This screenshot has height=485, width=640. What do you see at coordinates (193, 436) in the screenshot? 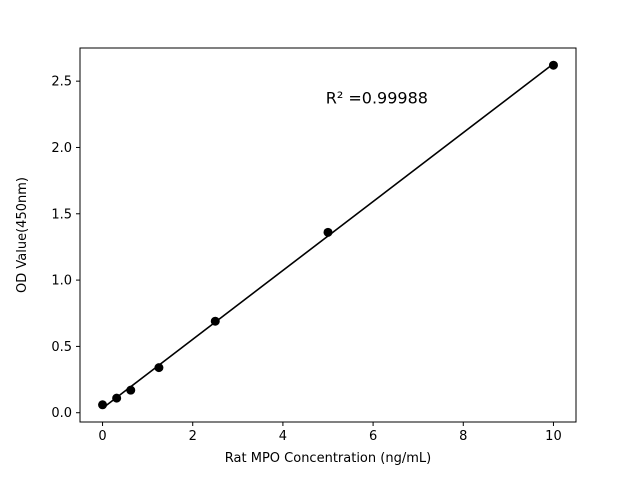
I see `x-tick-label: 2` at bounding box center [193, 436].